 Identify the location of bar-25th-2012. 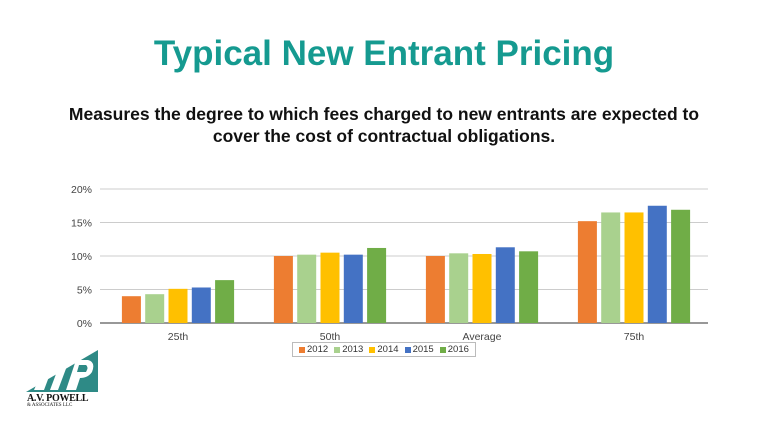
(131, 309).